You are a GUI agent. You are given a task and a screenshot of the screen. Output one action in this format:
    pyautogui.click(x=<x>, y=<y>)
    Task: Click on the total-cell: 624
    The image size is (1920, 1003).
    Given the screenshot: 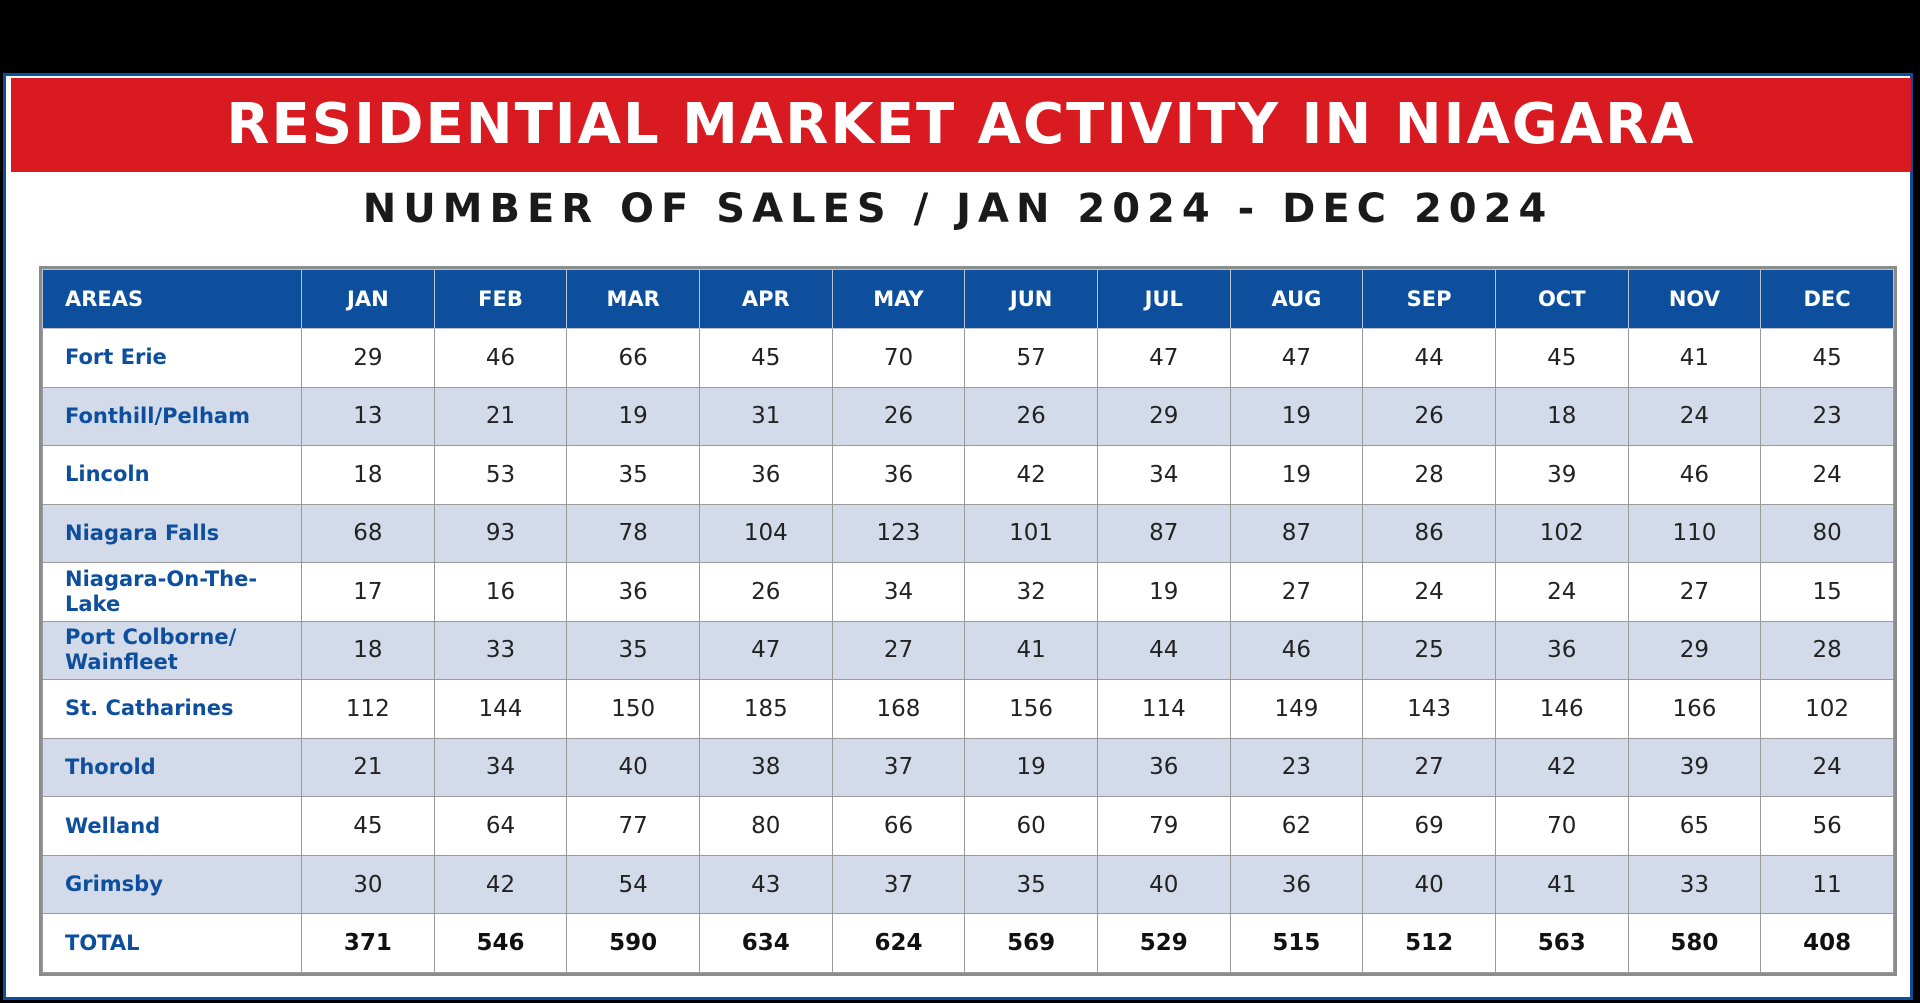 What is the action you would take?
    pyautogui.click(x=898, y=943)
    